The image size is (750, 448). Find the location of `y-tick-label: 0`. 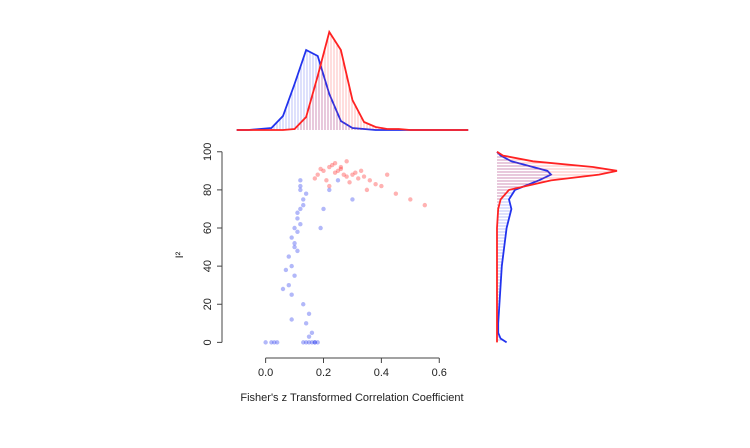

y-tick-label: 0 is located at coordinates (208, 342).